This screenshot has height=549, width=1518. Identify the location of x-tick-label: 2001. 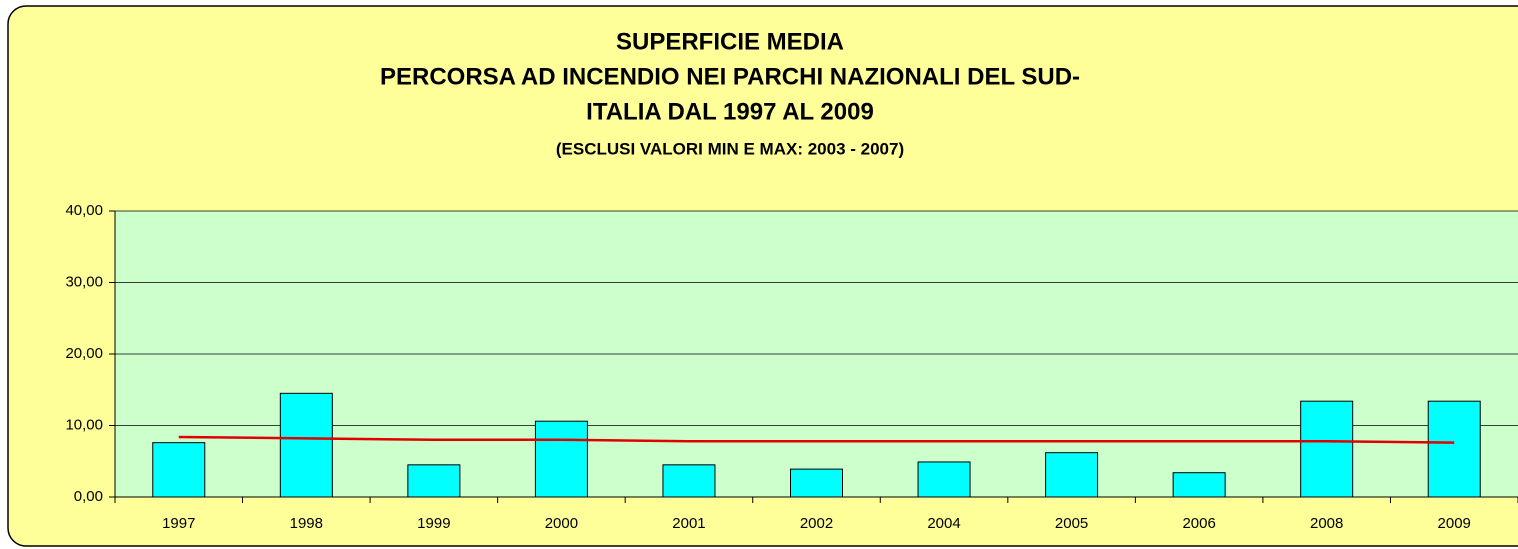
(688, 523).